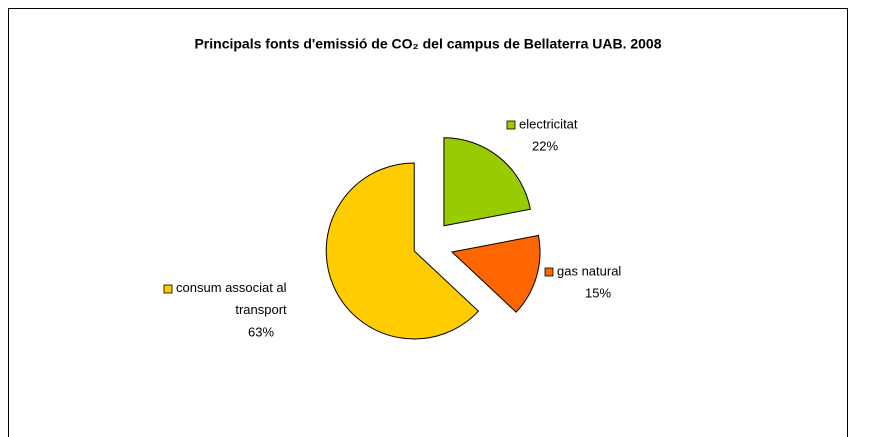 This screenshot has height=437, width=890. What do you see at coordinates (589, 270) in the screenshot?
I see `slice-label: gas natural` at bounding box center [589, 270].